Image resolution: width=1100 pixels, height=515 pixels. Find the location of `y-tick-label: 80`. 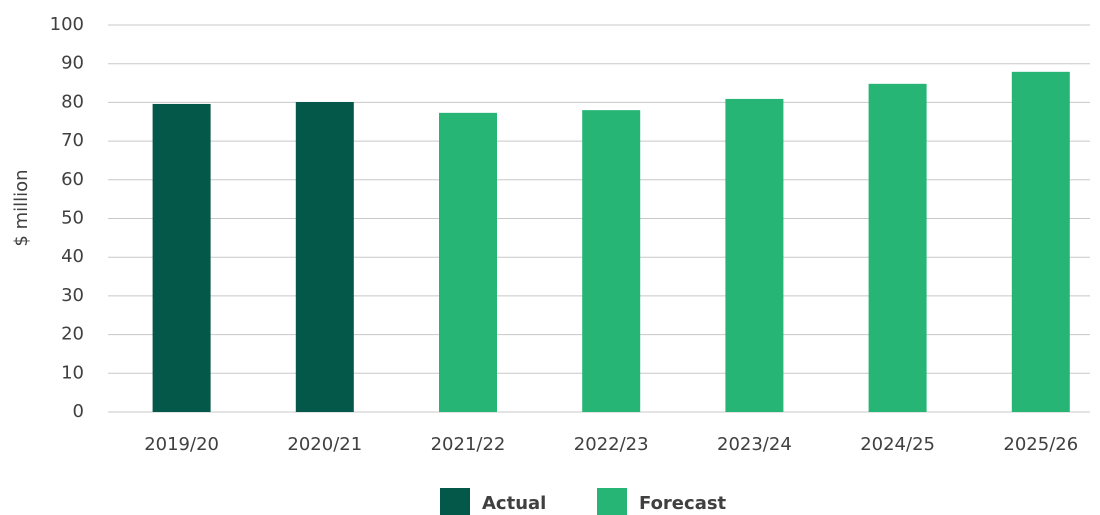

y-tick-label: 80 is located at coordinates (72, 101).